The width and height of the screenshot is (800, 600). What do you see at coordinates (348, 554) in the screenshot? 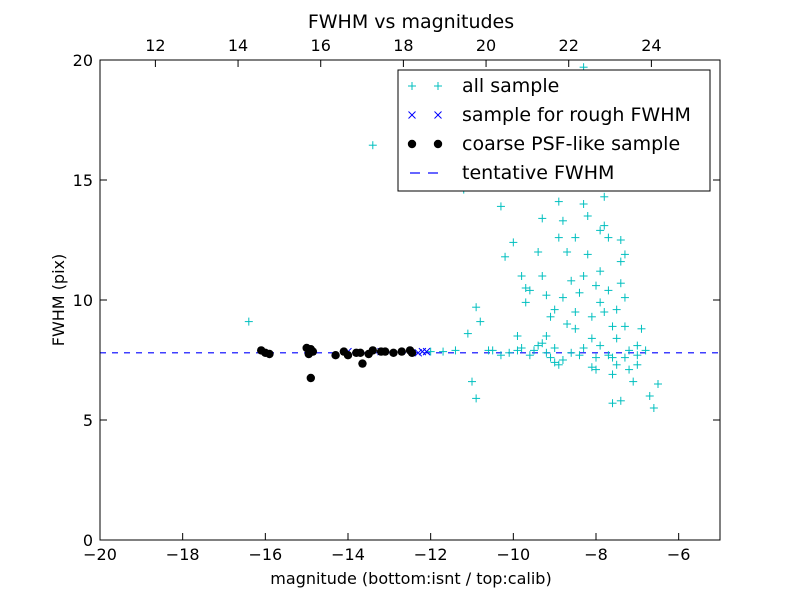
I see `x-tick-label: −14` at bounding box center [348, 554].